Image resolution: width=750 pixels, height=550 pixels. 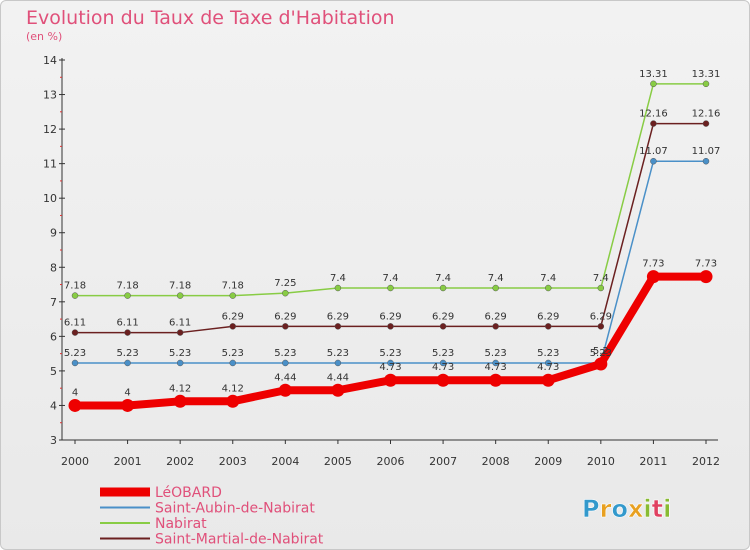 I want to click on x-tick-label: 2002, so click(x=180, y=461).